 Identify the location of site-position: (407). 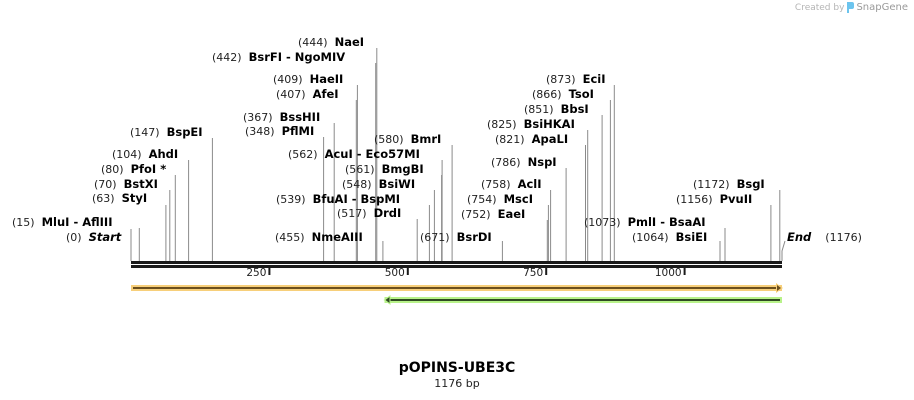
(291, 94).